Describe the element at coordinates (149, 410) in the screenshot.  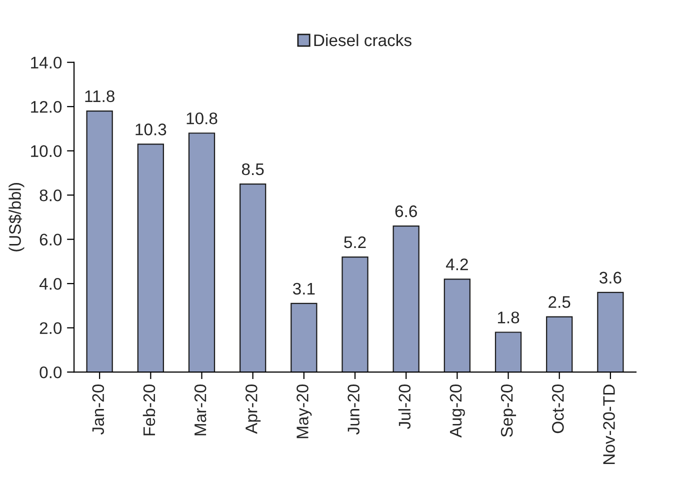
I see `x-tick-label: Feb-20` at that location.